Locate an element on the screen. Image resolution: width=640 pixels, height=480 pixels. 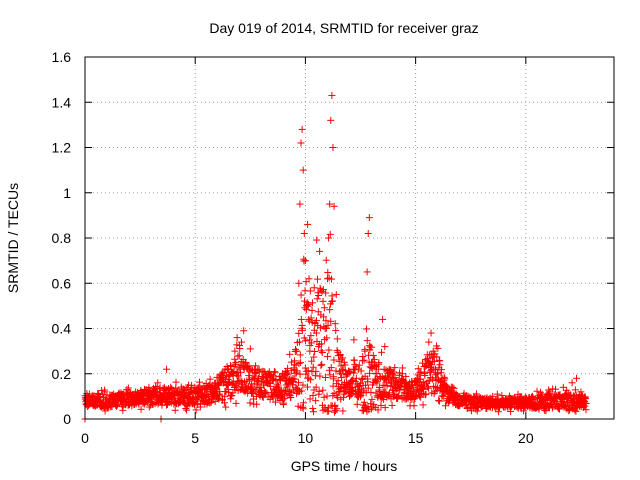
x-tick-label: 20 is located at coordinates (526, 438).